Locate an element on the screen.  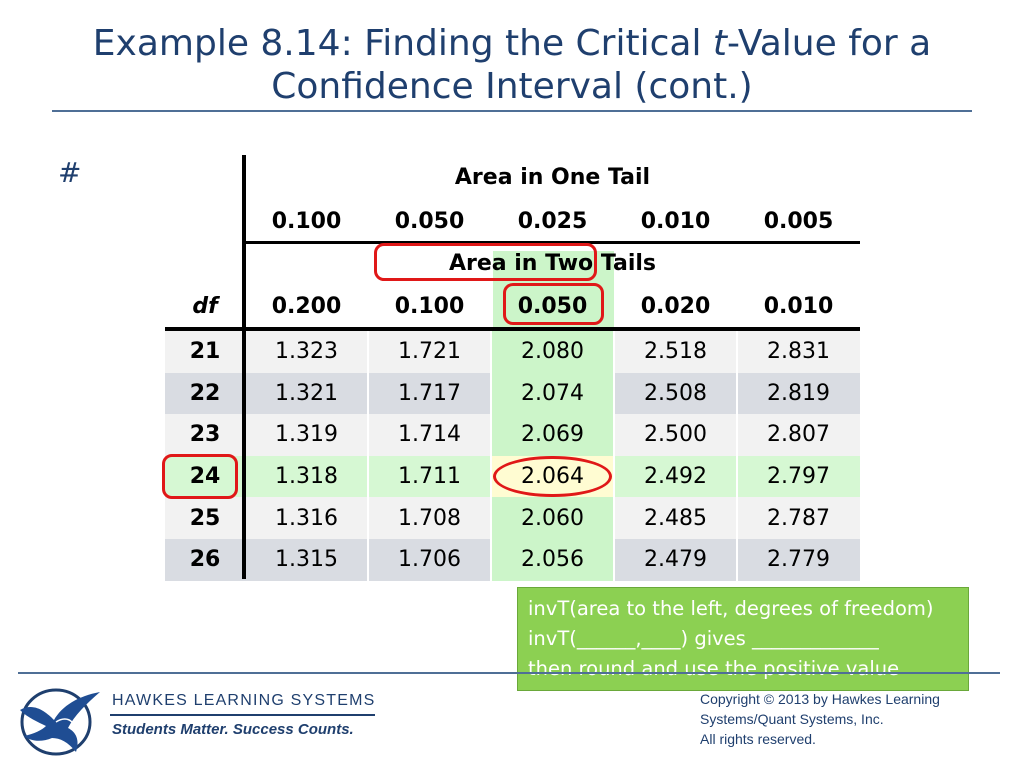
critical-value-cell: 2.779 is located at coordinates (798, 560).